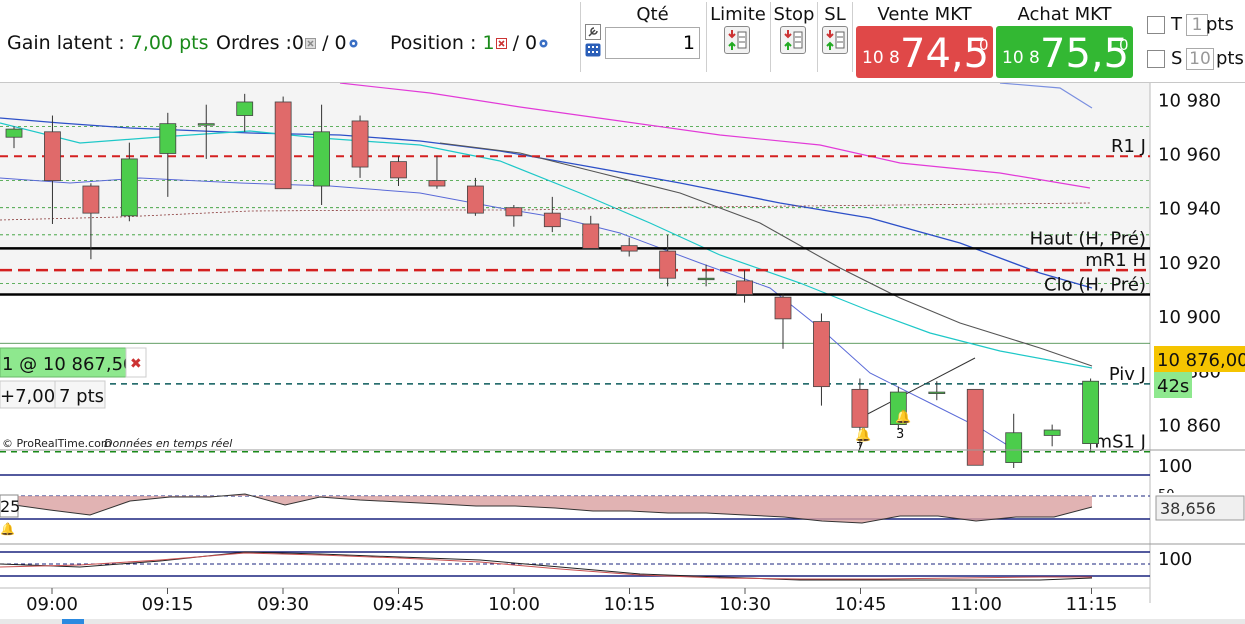 This screenshot has width=1245, height=624. I want to click on gain-label: Gain latent :, so click(66, 43).